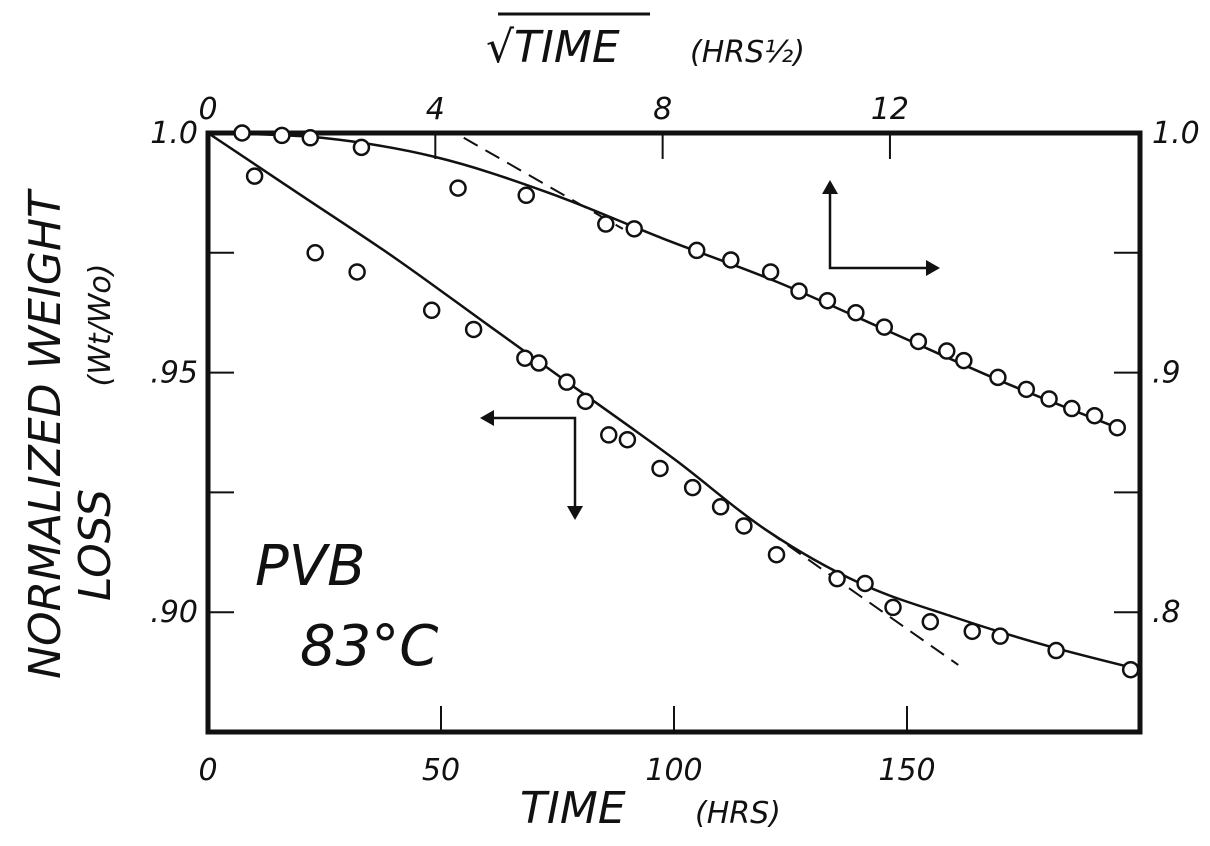  What do you see at coordinates (738, 813) in the screenshot?
I see `x-axis-unit: (HRS)` at bounding box center [738, 813].